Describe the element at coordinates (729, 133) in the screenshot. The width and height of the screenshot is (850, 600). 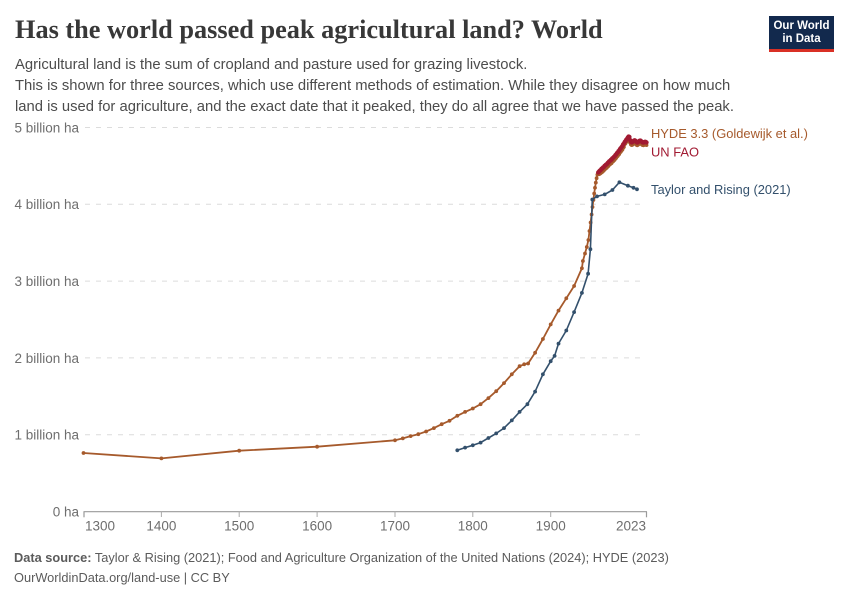
I see `svg-text: HYDE 3.3 (Goldewijk et al.)` at that location.